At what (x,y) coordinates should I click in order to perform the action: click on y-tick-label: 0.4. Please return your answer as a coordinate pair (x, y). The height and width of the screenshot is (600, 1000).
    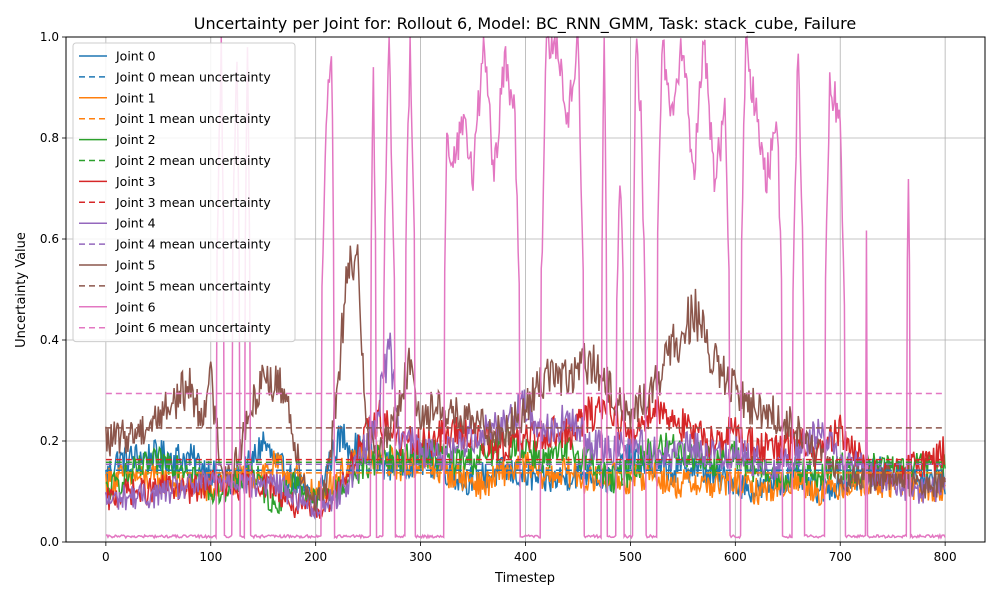
    Looking at the image, I should click on (49, 340).